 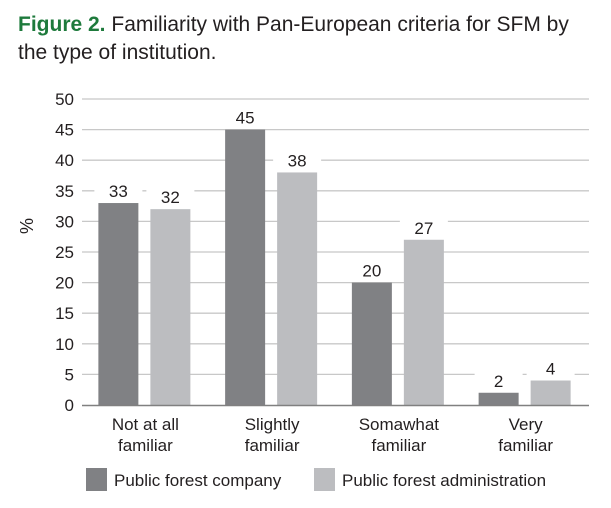 I want to click on y-axis-ticks: 0 5 10 15 20 25 30 35 40 45 50, so click(x=64, y=252).